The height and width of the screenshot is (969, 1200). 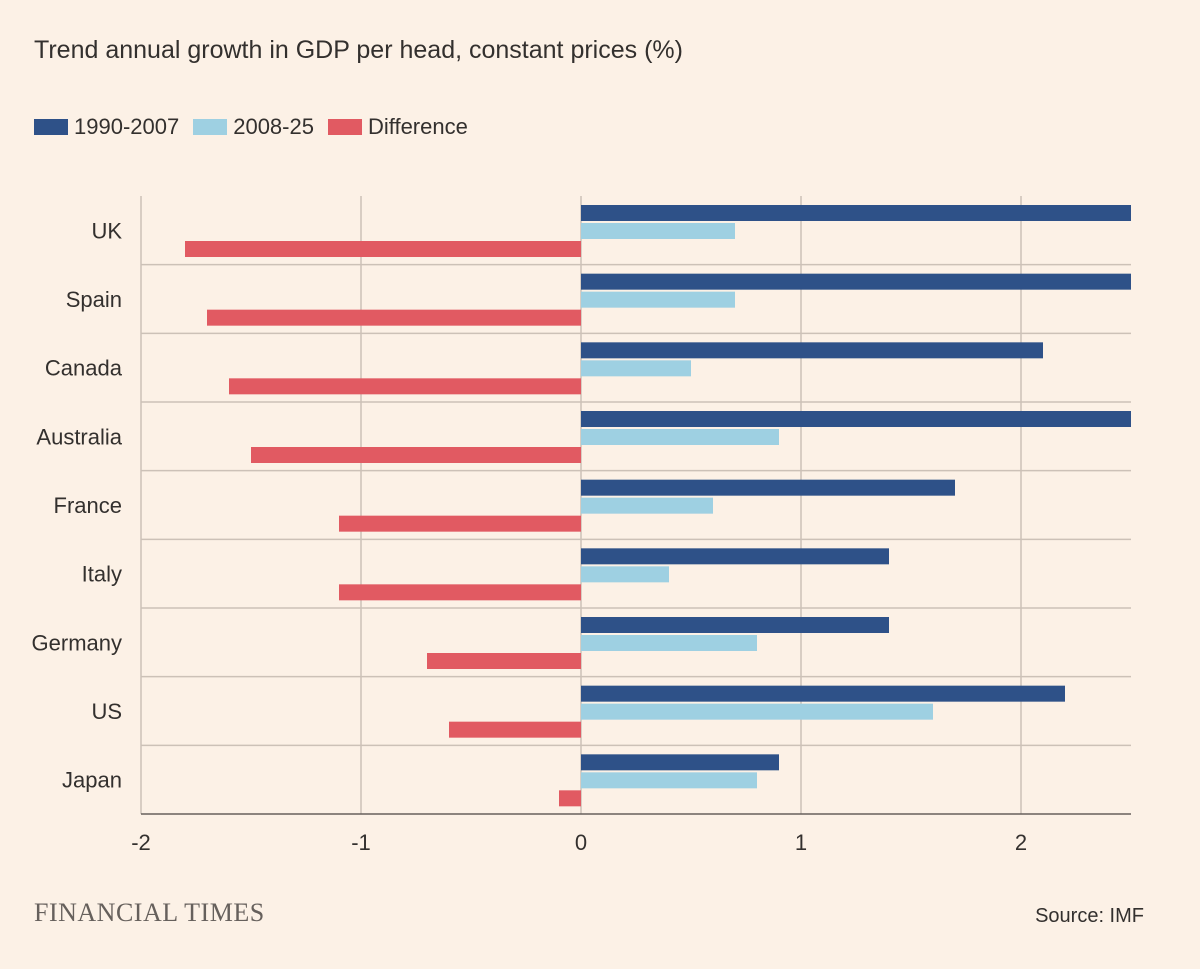 What do you see at coordinates (383, 249) in the screenshot?
I see `bar-uk-difference` at bounding box center [383, 249].